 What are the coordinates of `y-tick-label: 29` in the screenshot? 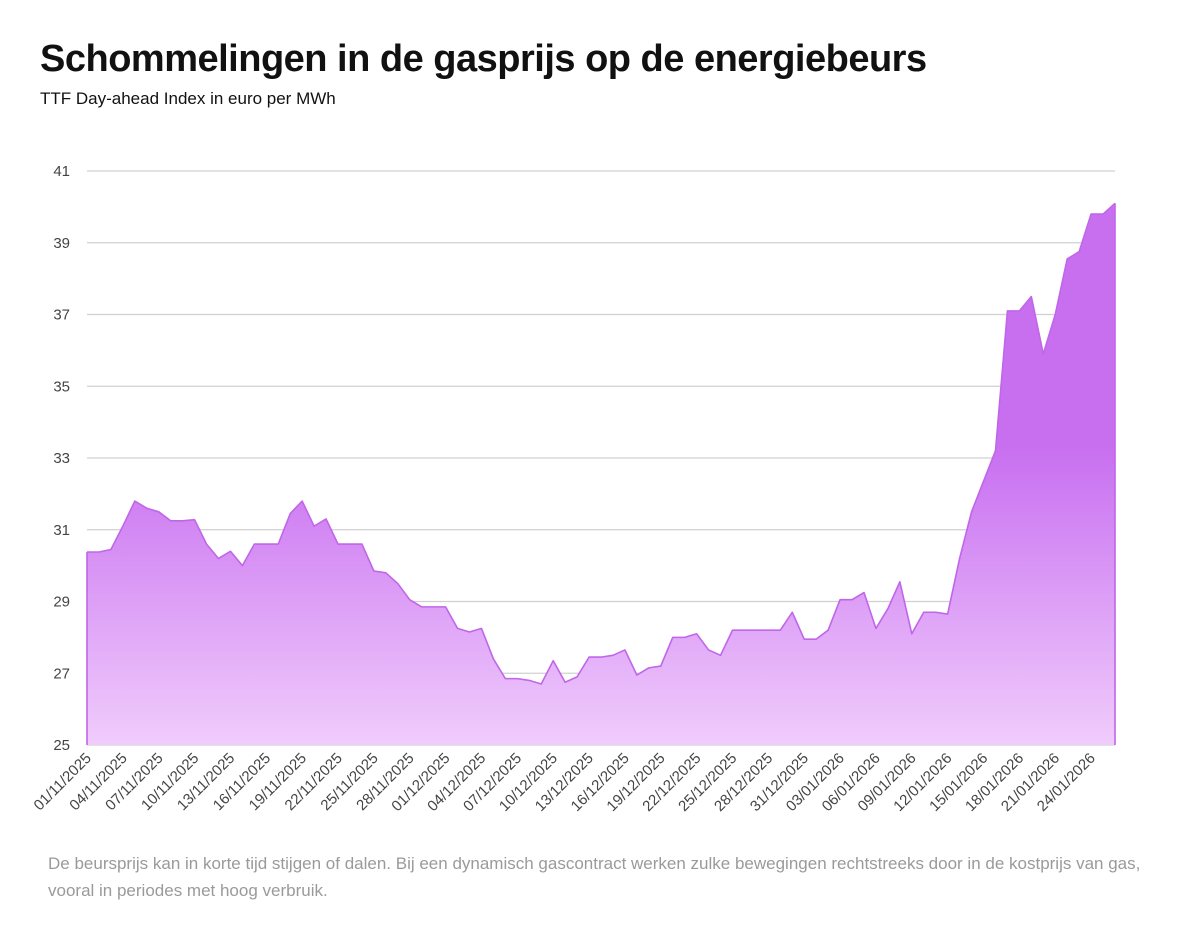 It's located at (61, 602).